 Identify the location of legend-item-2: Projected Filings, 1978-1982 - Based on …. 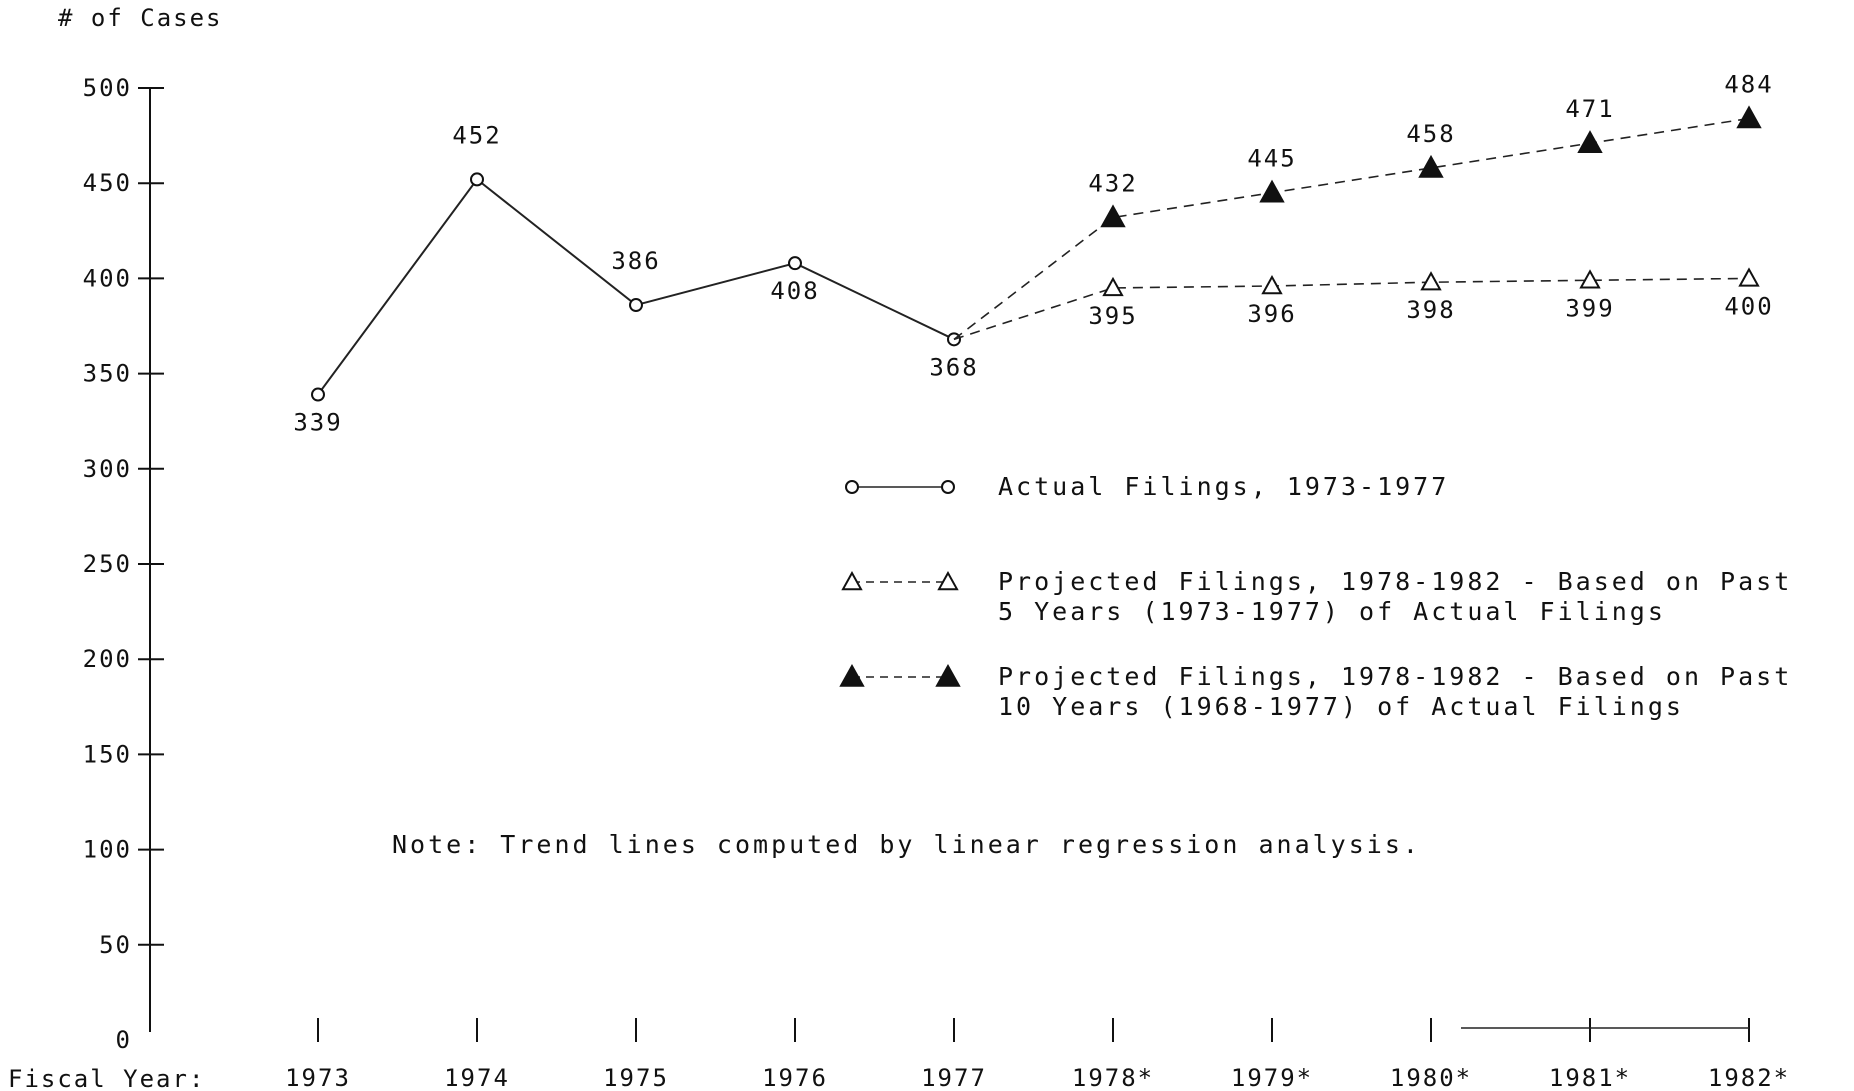
(1315, 691).